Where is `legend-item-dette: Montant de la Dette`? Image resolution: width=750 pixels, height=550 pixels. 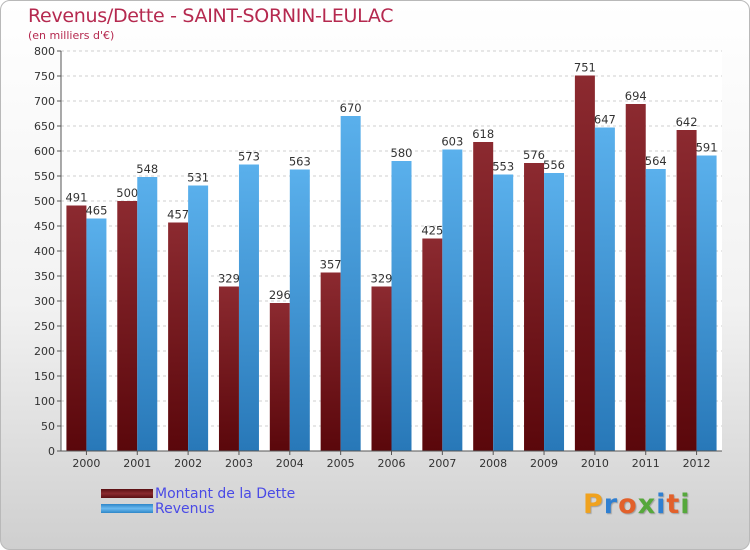
legend-item-dette: Montant de la Dette is located at coordinates (198, 493).